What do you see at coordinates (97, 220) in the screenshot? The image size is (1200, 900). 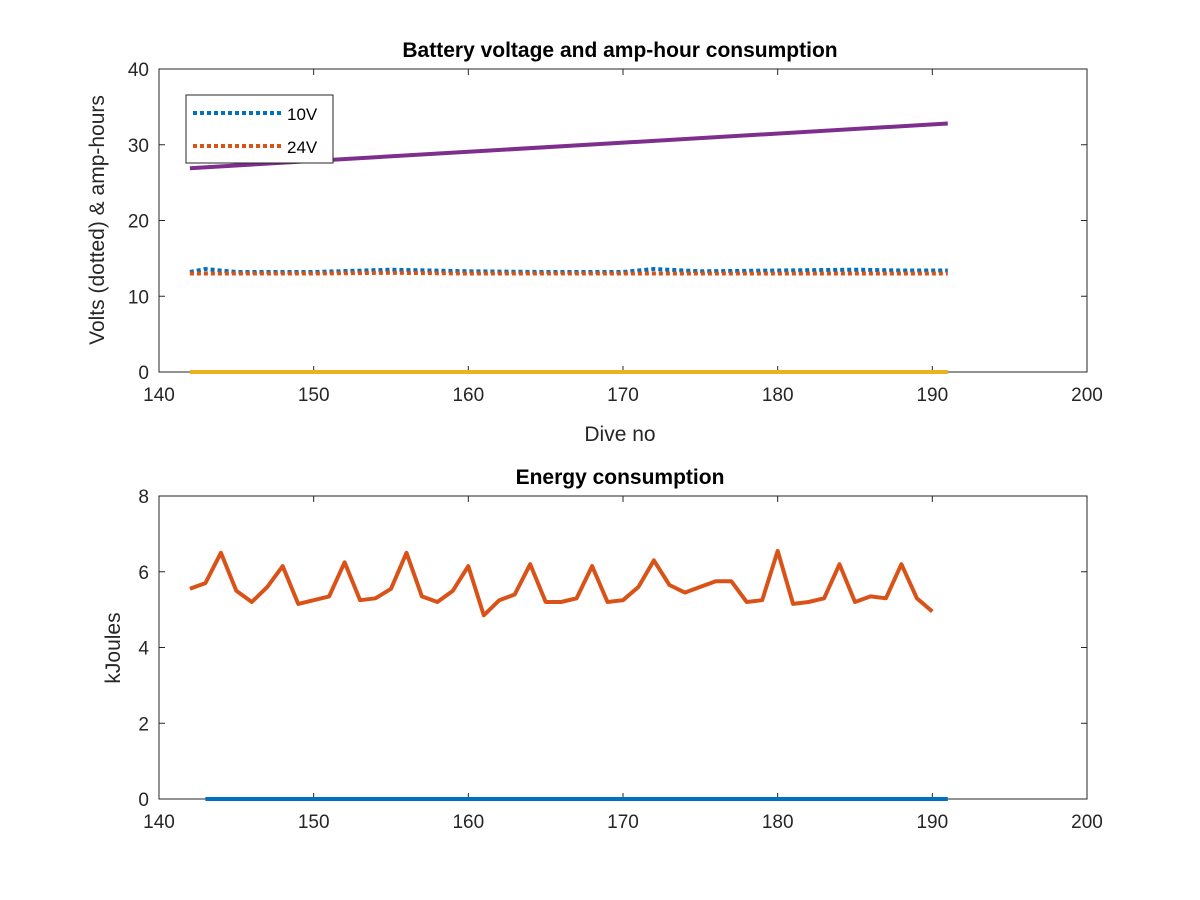 I see `battery-chart-ylabel: Volts (dotted) & amp-hours` at bounding box center [97, 220].